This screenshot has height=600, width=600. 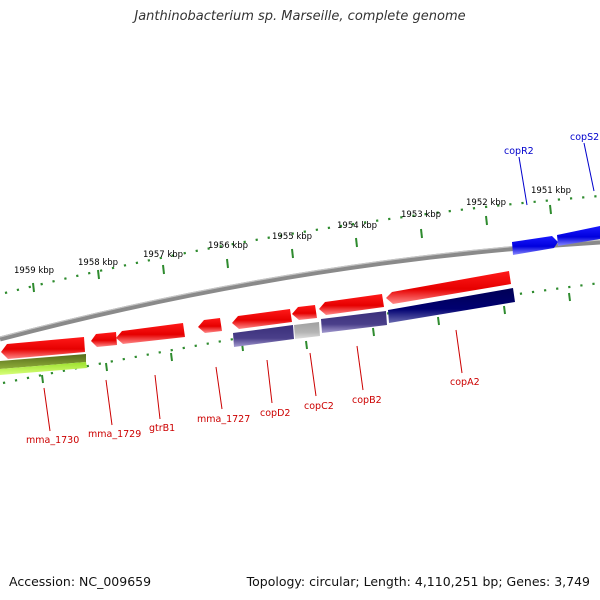 I want to click on label-copA2: copA2, so click(x=465, y=382).